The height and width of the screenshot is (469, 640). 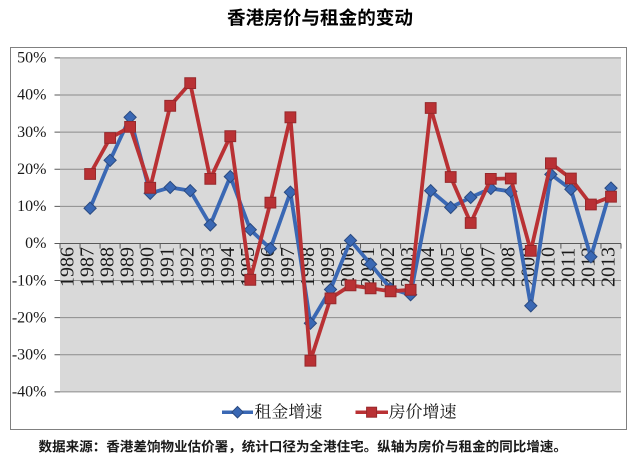 What do you see at coordinates (508, 267) in the screenshot?
I see `svg-text: 2008` at bounding box center [508, 267].